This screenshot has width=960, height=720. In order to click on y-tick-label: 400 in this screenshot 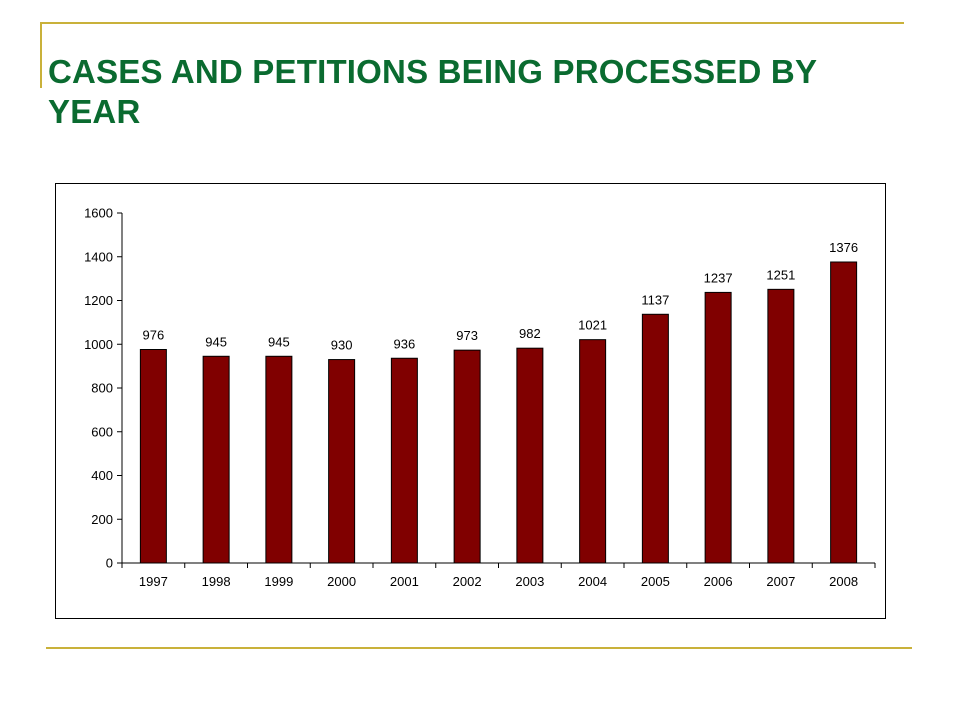, I will do `click(102, 475)`.